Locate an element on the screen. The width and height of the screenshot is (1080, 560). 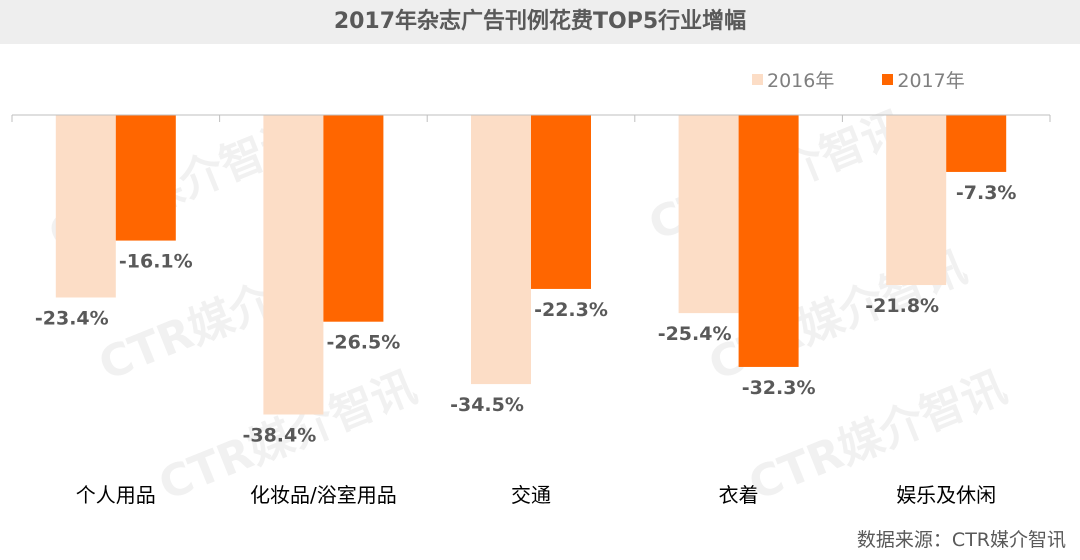
data-label: -7.3% is located at coordinates (986, 193).